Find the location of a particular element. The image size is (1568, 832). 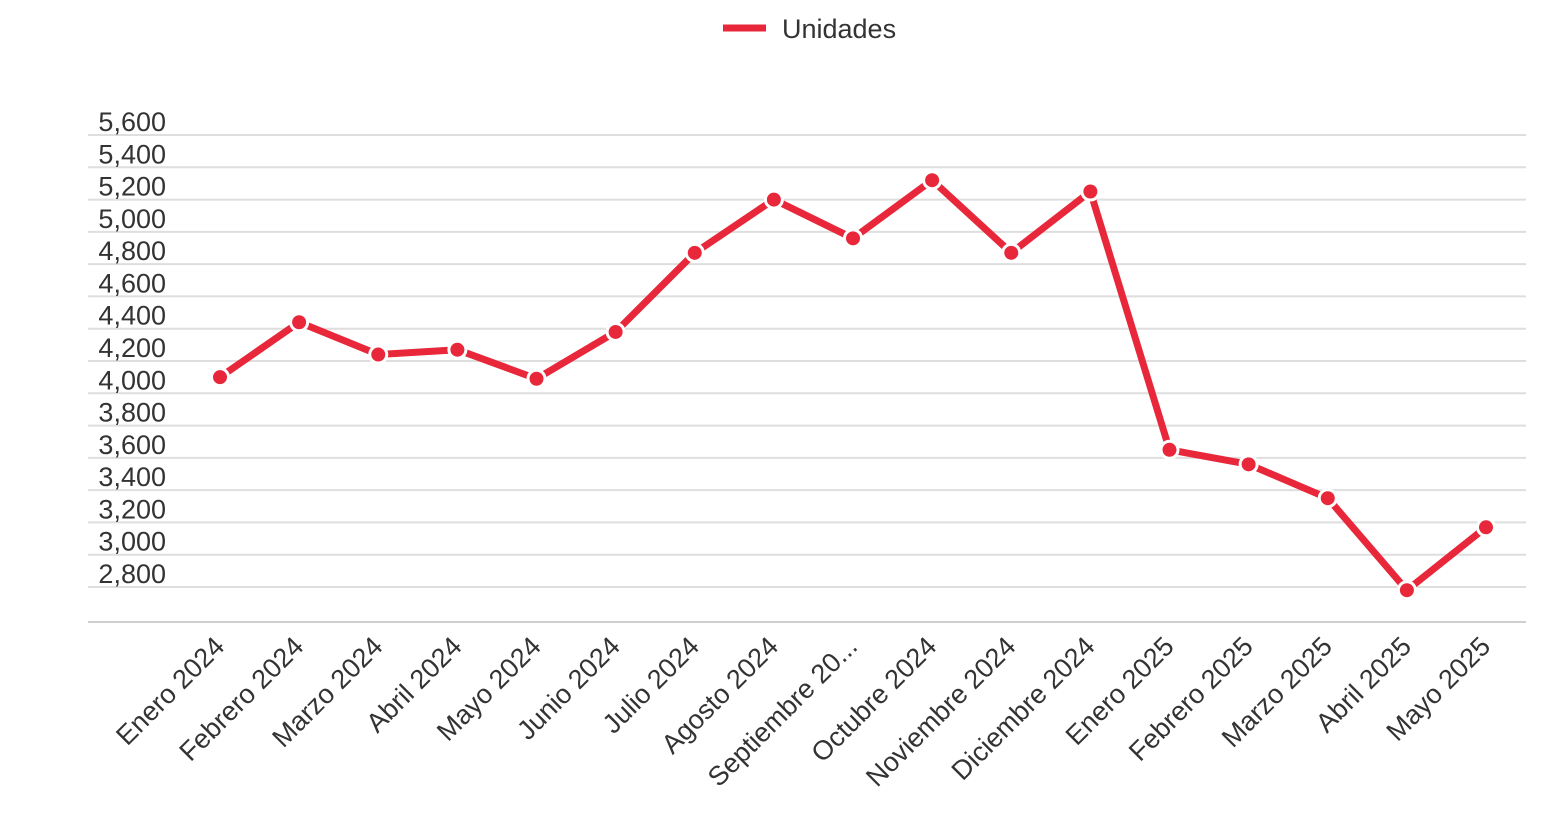

y-tick-label-4600: 4,600 is located at coordinates (132, 283).